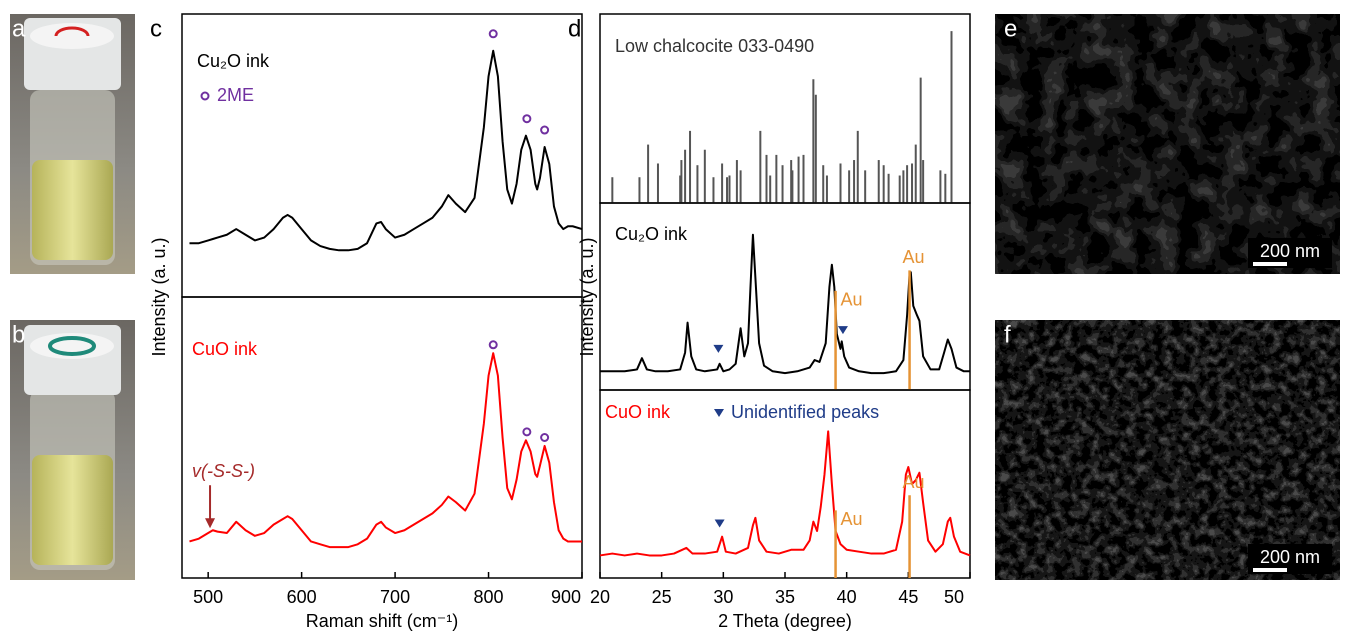  What do you see at coordinates (600, 597) in the screenshot?
I see `x-tick-label: 20` at bounding box center [600, 597].